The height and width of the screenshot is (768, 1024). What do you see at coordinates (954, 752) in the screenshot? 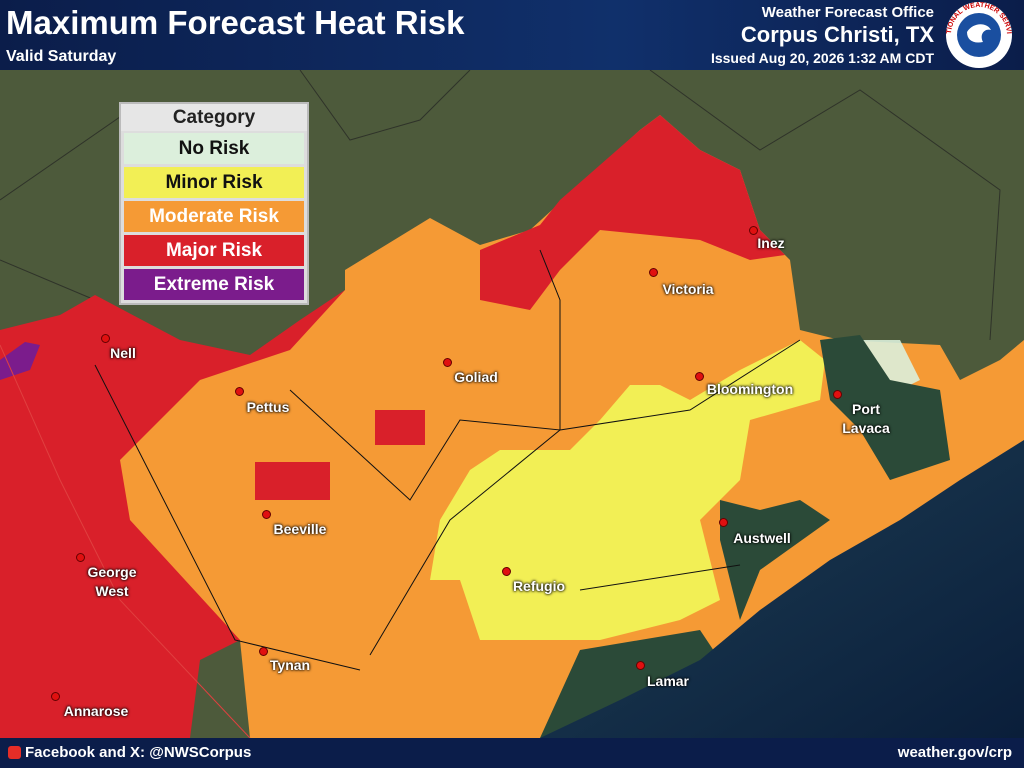
I see `url: weather.gov/crp` at bounding box center [954, 752].